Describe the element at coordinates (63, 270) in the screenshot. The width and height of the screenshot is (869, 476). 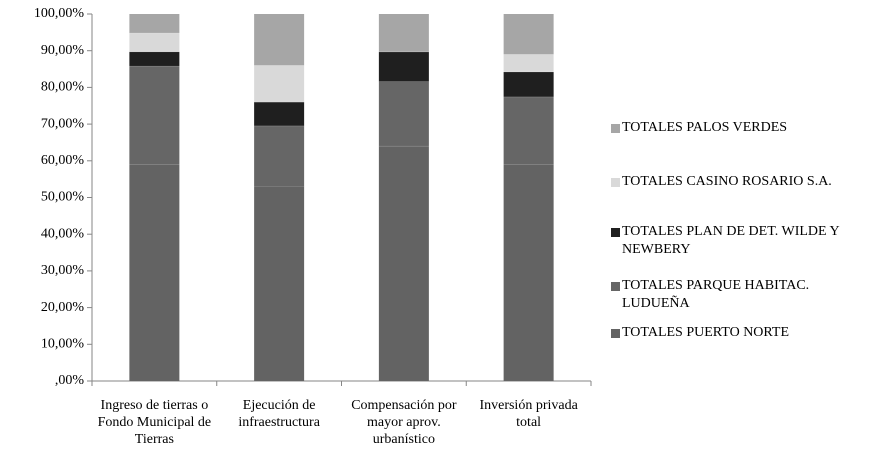
I see `y-tick-label: 30,00%` at that location.